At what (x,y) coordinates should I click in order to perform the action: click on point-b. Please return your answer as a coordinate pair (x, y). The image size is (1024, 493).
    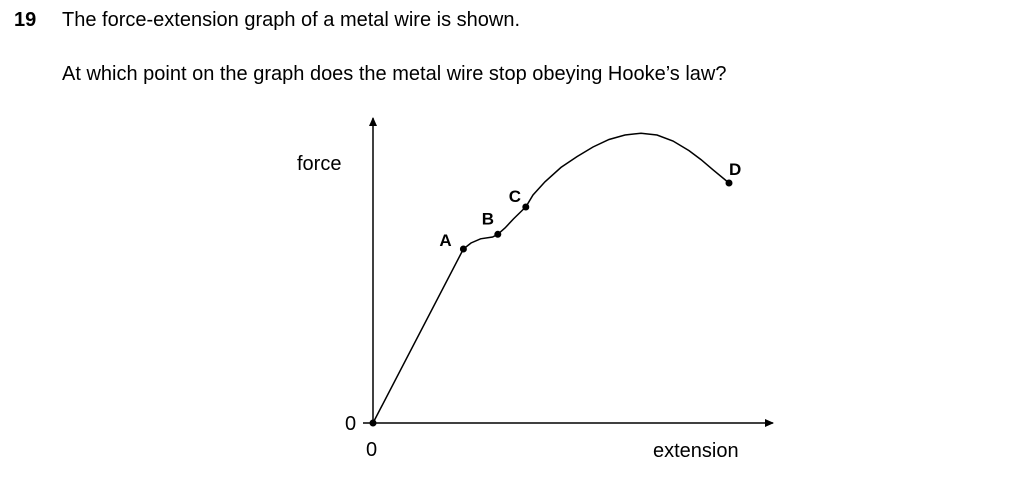
    Looking at the image, I should click on (498, 234).